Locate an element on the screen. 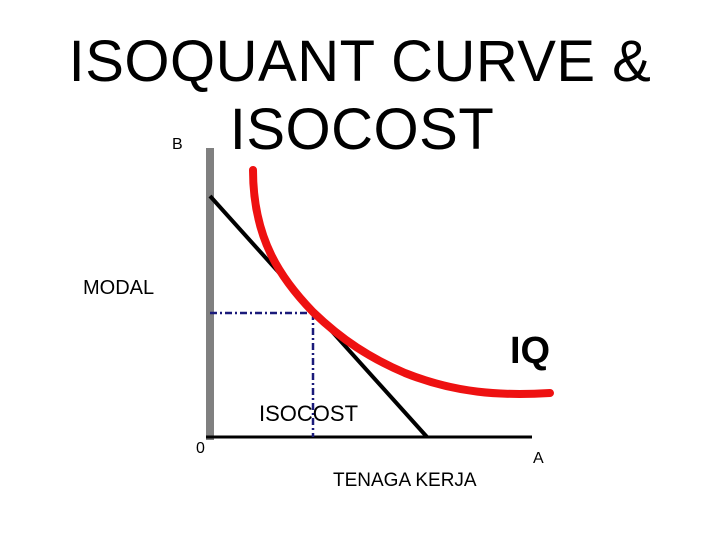 The width and height of the screenshot is (720, 540). y-axis-label: MODAL is located at coordinates (119, 288).